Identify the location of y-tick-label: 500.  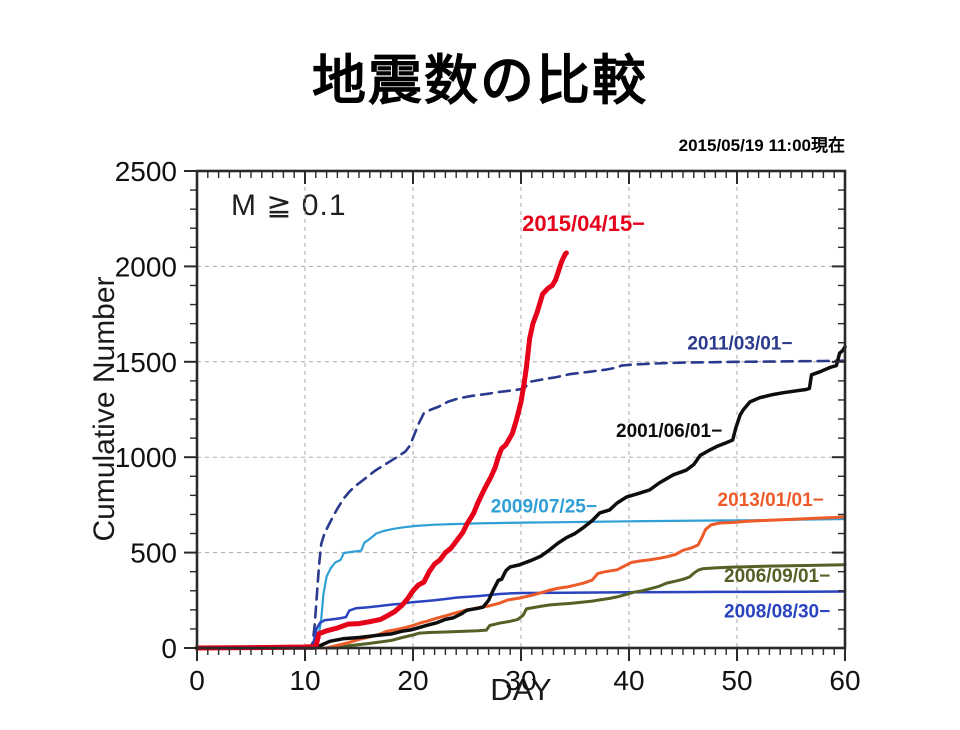
(153, 553).